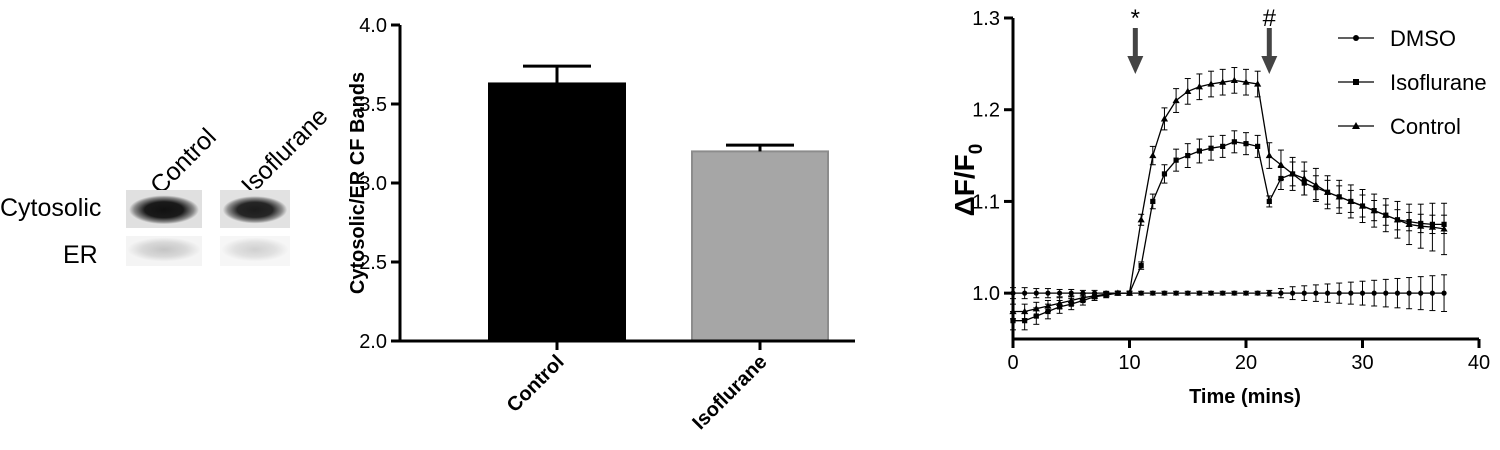  What do you see at coordinates (164, 251) in the screenshot?
I see `blot-band-er-control` at bounding box center [164, 251].